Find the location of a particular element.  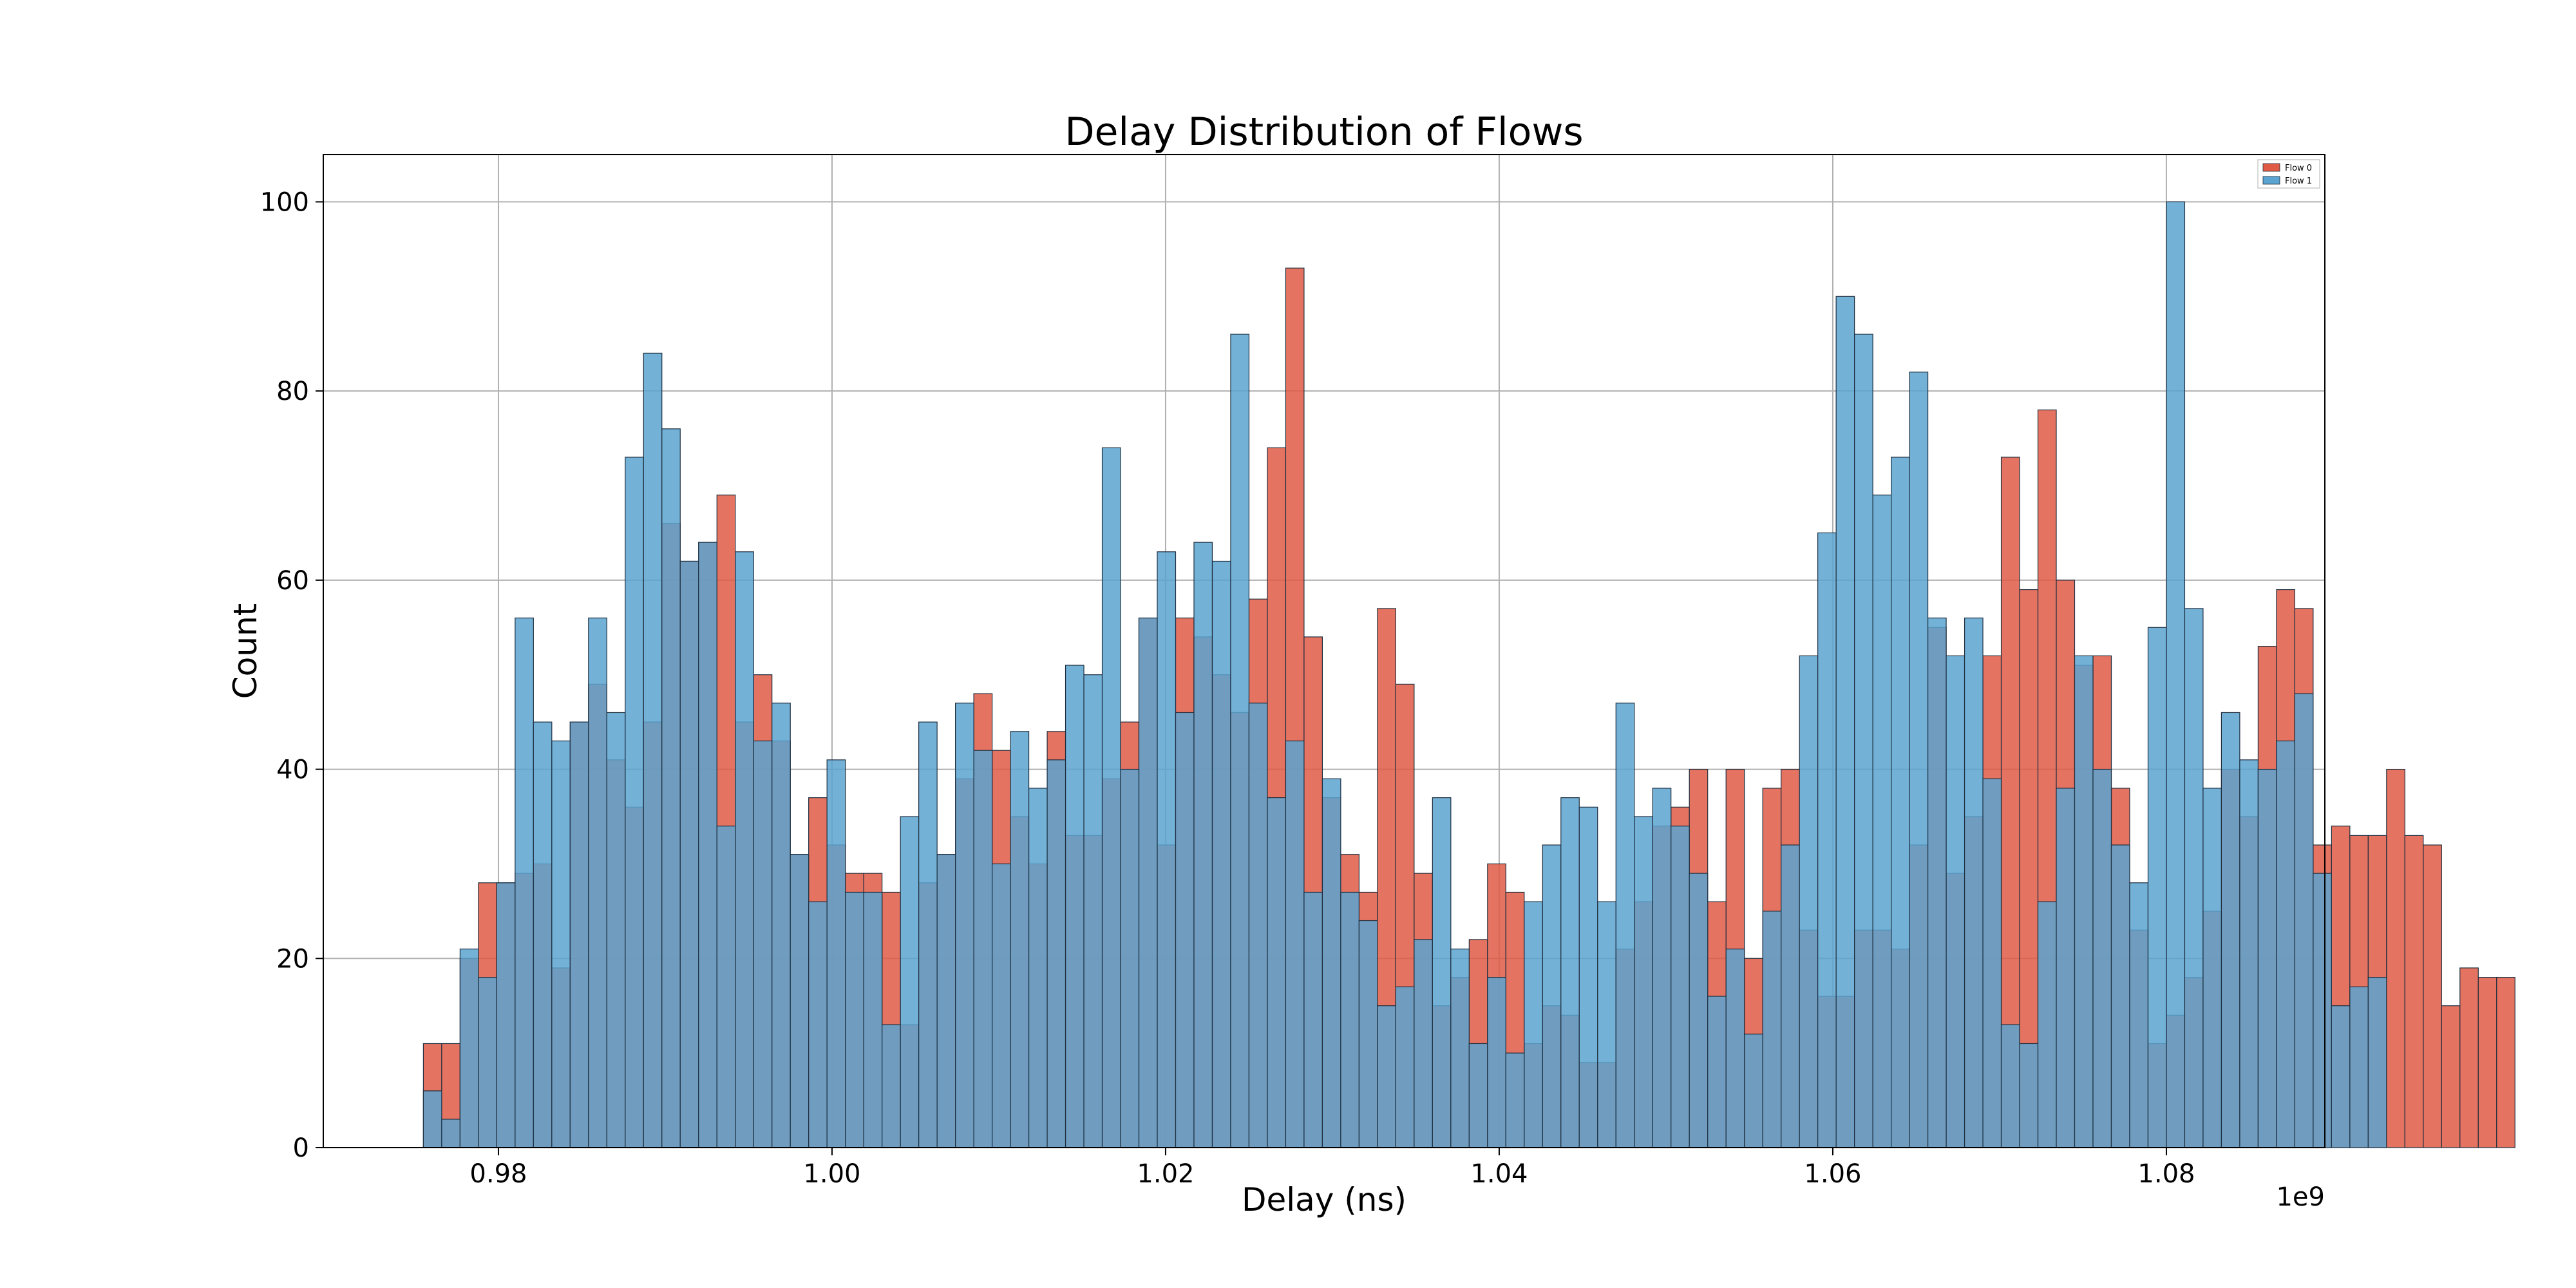

y-tick-label: 40 is located at coordinates (293, 770).